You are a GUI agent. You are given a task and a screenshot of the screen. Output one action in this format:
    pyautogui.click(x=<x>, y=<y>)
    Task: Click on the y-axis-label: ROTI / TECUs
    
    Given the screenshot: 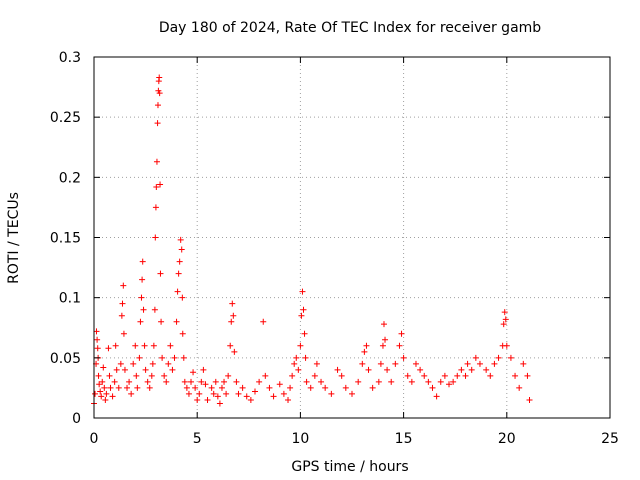 What is the action you would take?
    pyautogui.click(x=14, y=238)
    